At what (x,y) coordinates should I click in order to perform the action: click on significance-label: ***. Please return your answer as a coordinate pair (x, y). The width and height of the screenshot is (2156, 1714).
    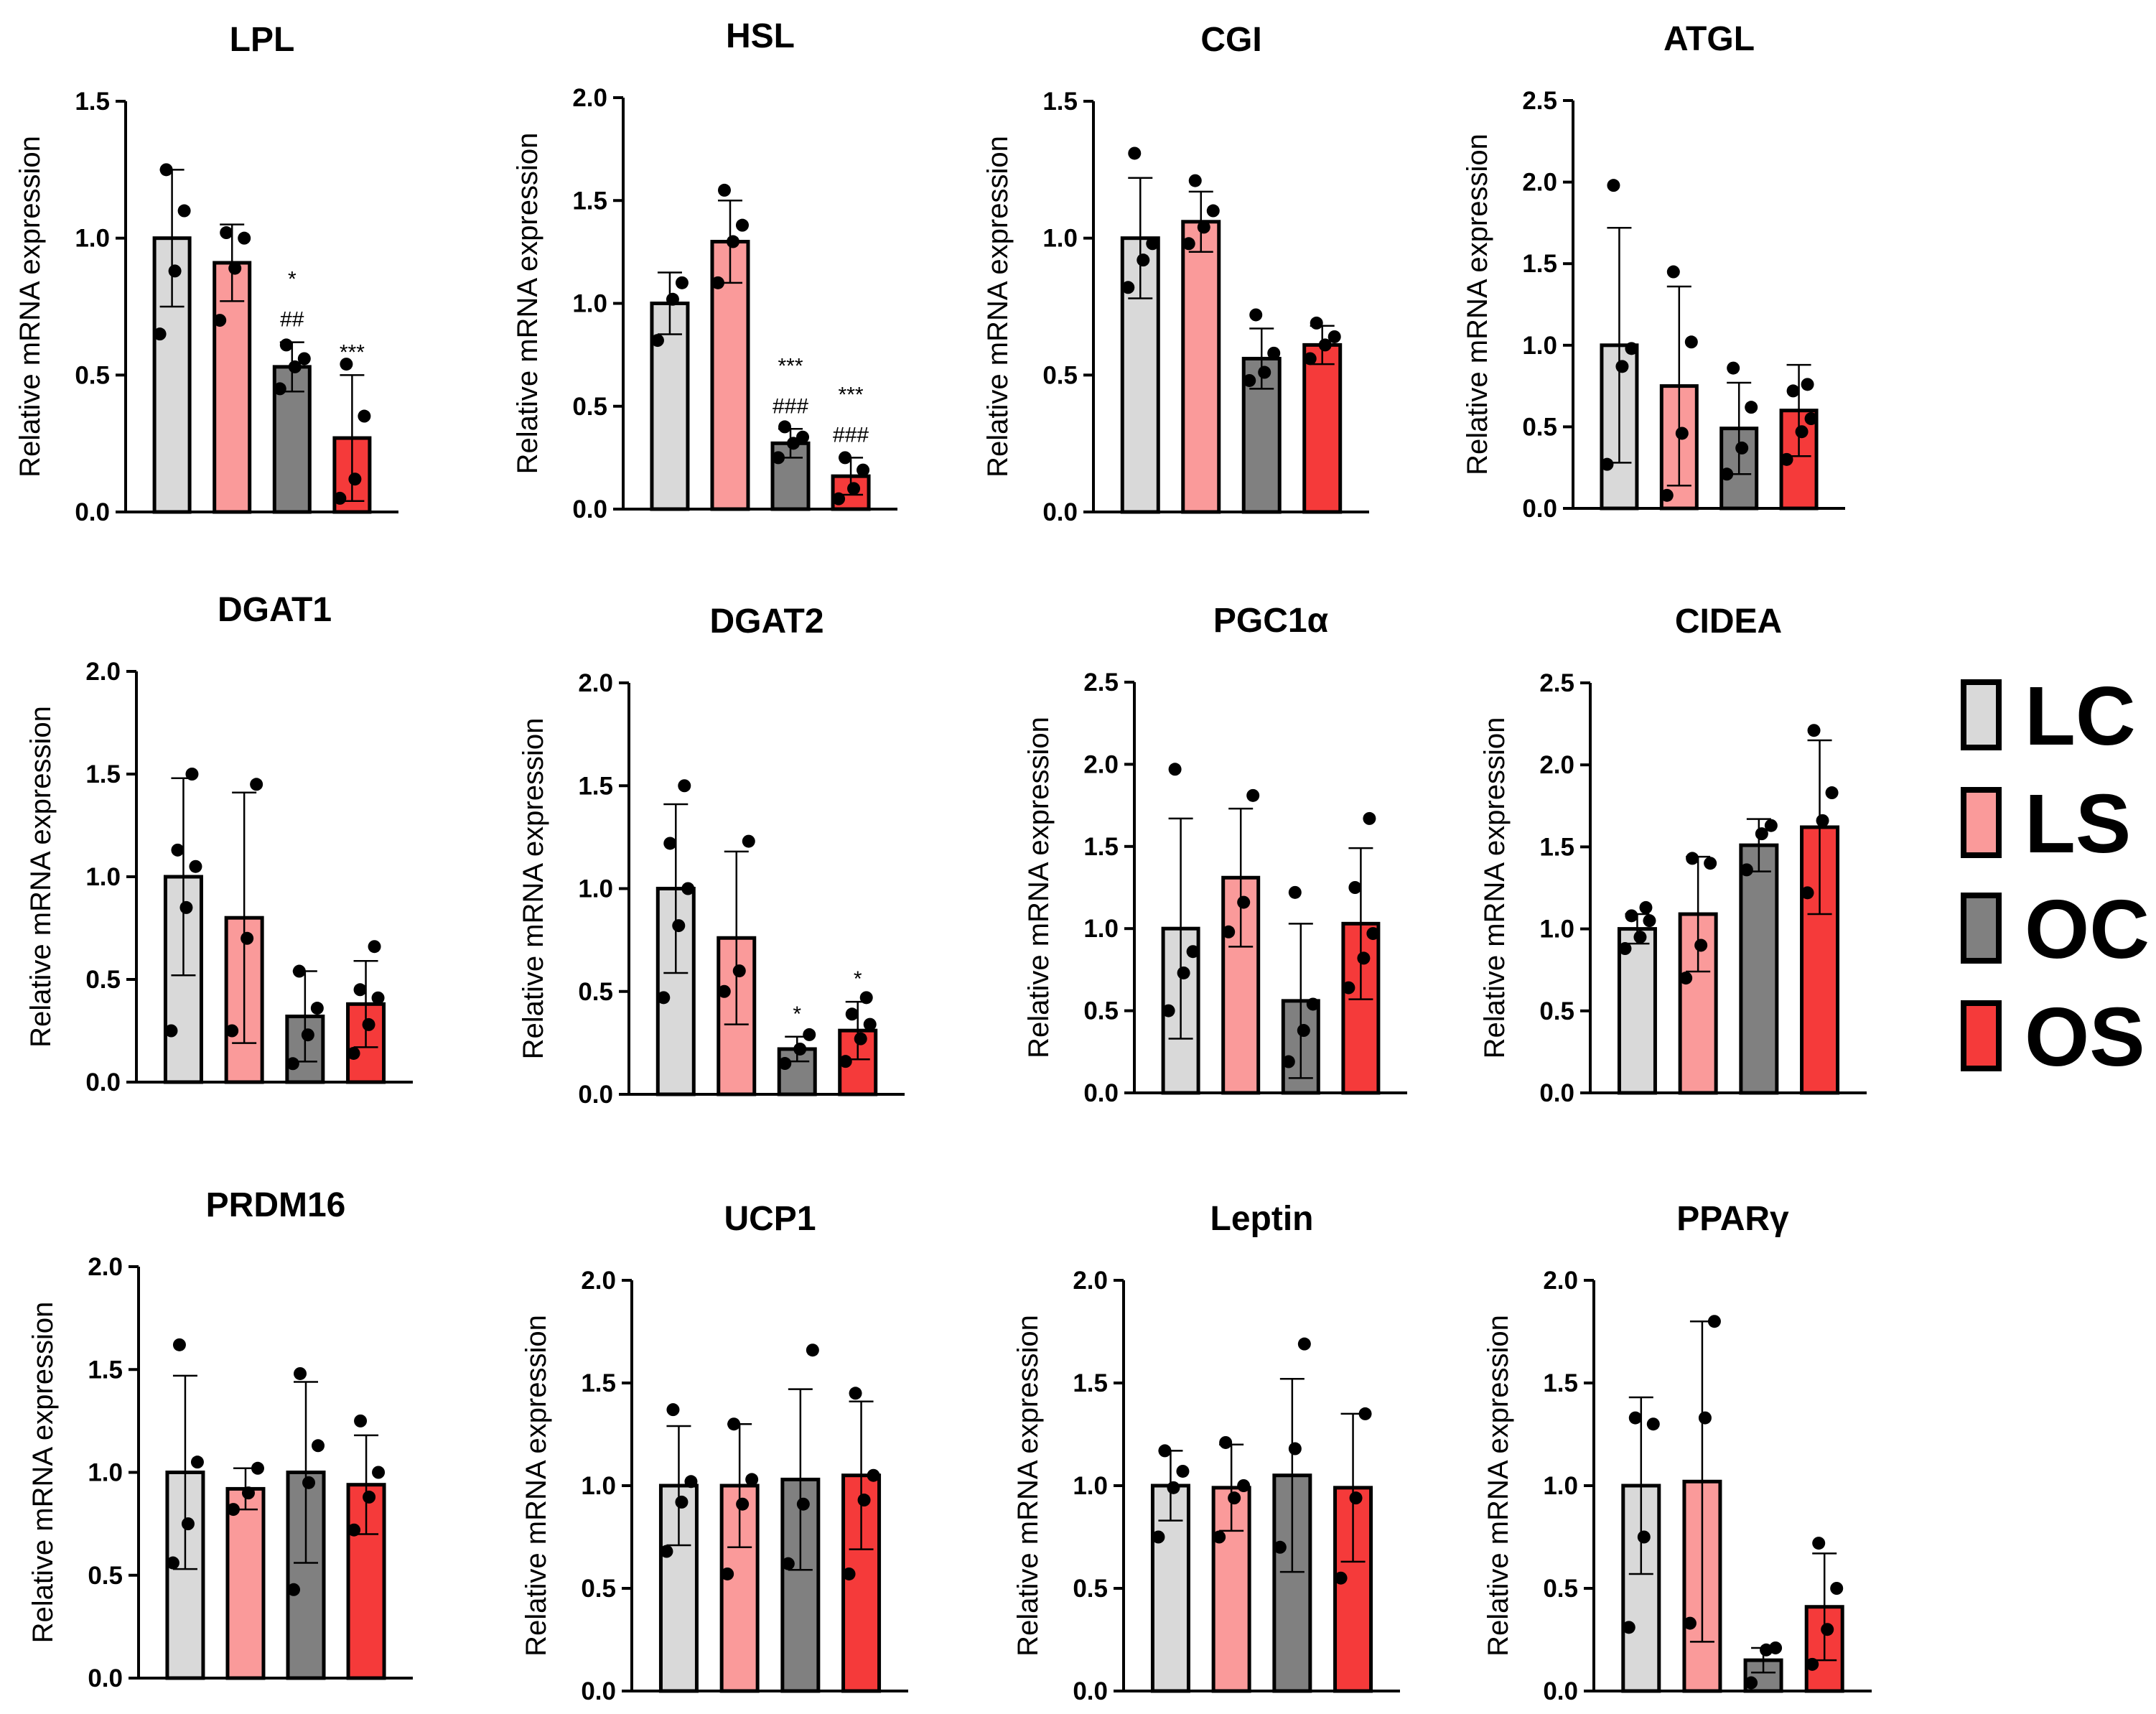
    Looking at the image, I should click on (790, 366).